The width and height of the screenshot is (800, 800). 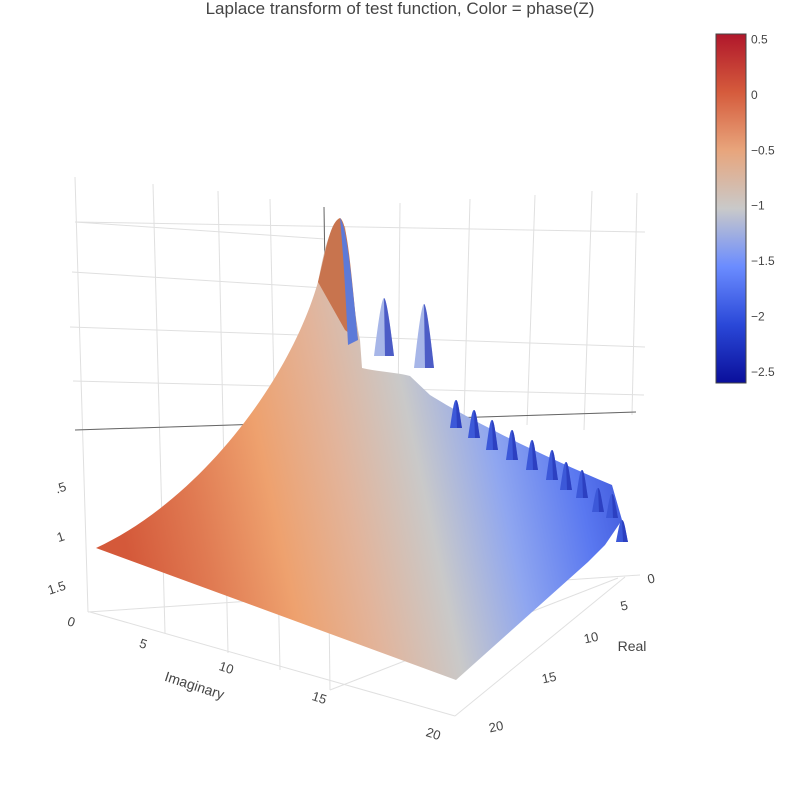 I want to click on surface-peak-shade, so click(x=349, y=281).